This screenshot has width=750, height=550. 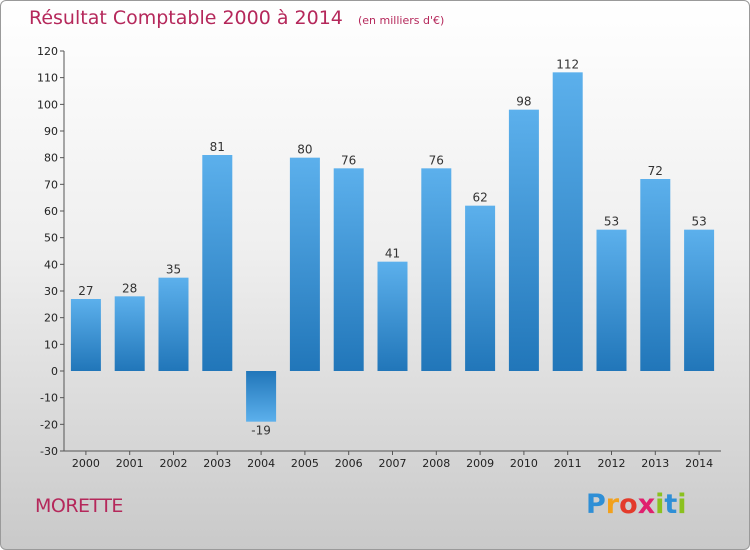 I want to click on bar-2014, so click(x=699, y=300).